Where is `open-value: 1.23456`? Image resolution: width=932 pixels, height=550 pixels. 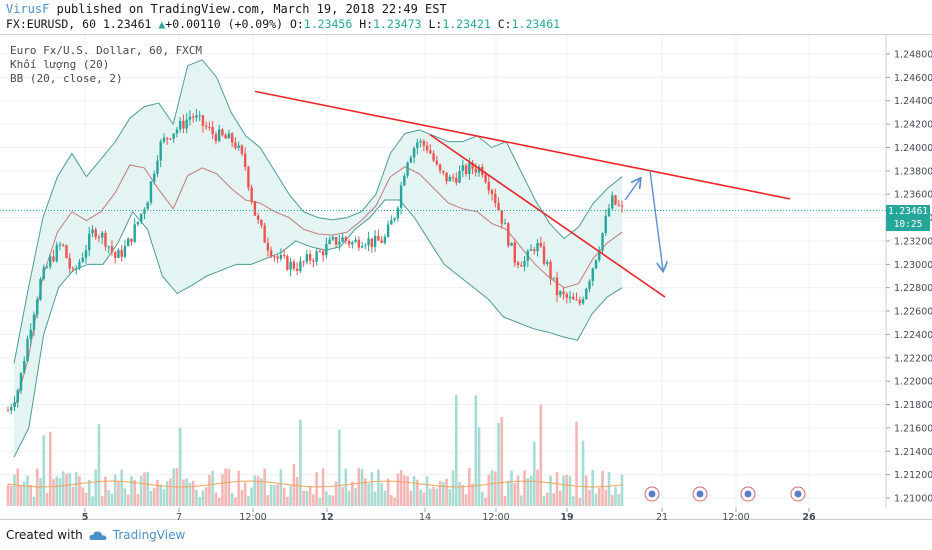
open-value: 1.23456 is located at coordinates (328, 24).